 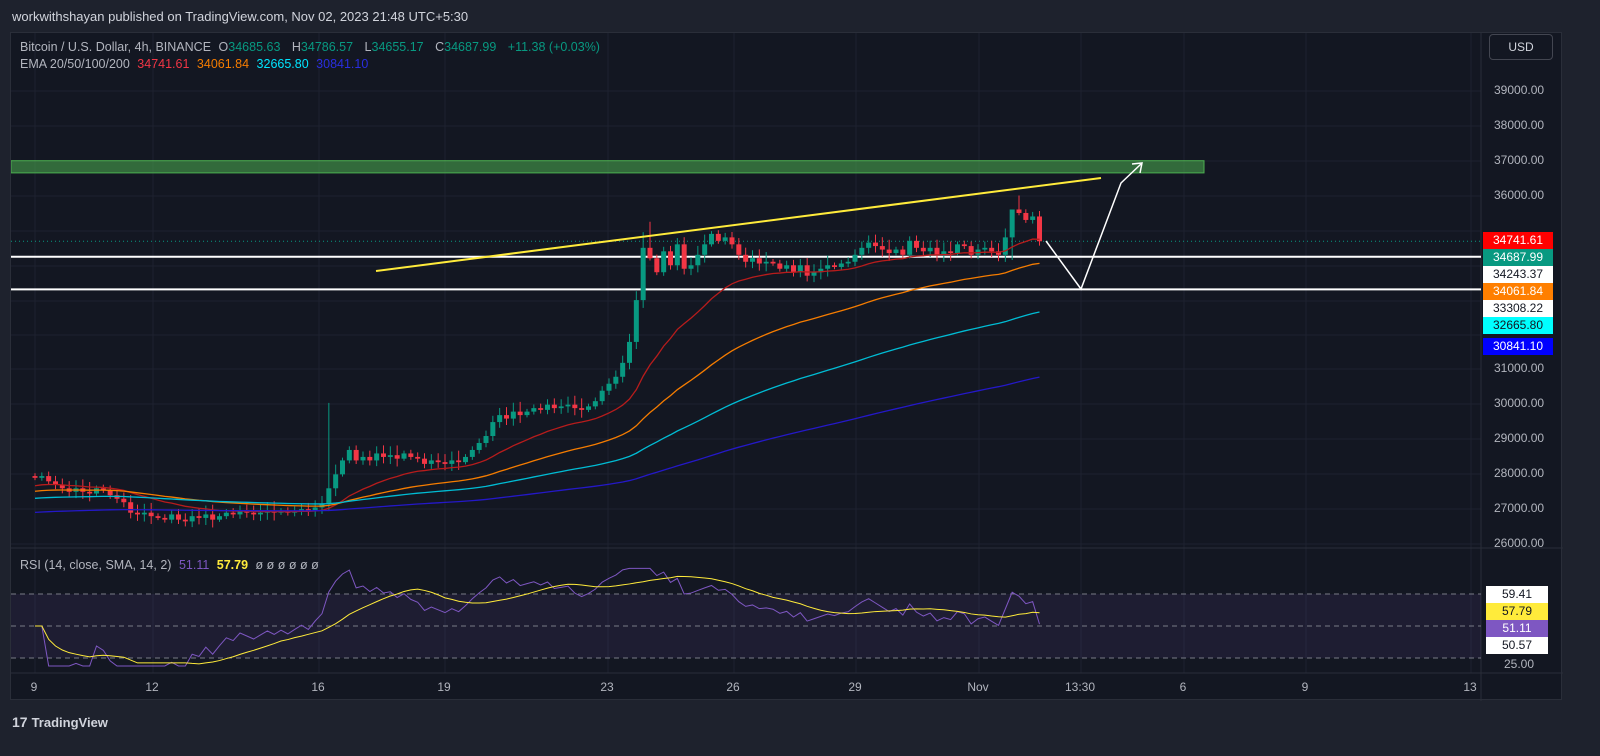 What do you see at coordinates (1521, 47) in the screenshot?
I see `currency-button: USD` at bounding box center [1521, 47].